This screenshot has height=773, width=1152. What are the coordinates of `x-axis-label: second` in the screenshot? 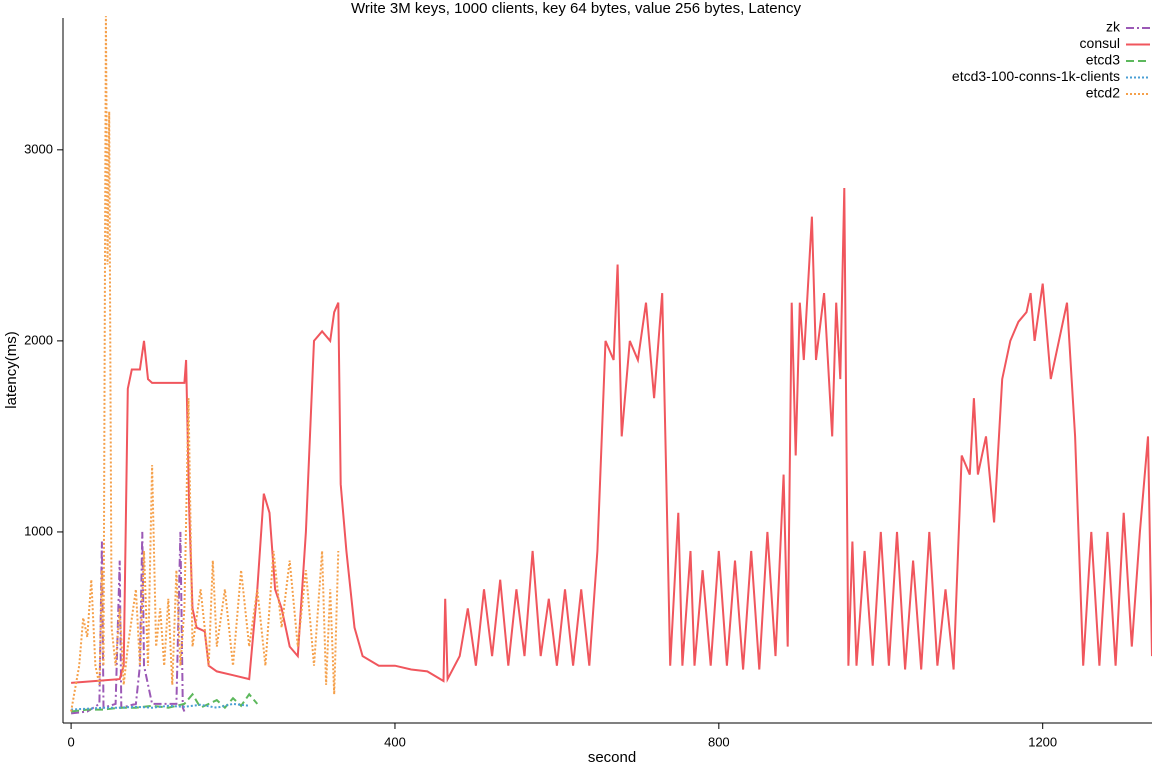 It's located at (612, 757).